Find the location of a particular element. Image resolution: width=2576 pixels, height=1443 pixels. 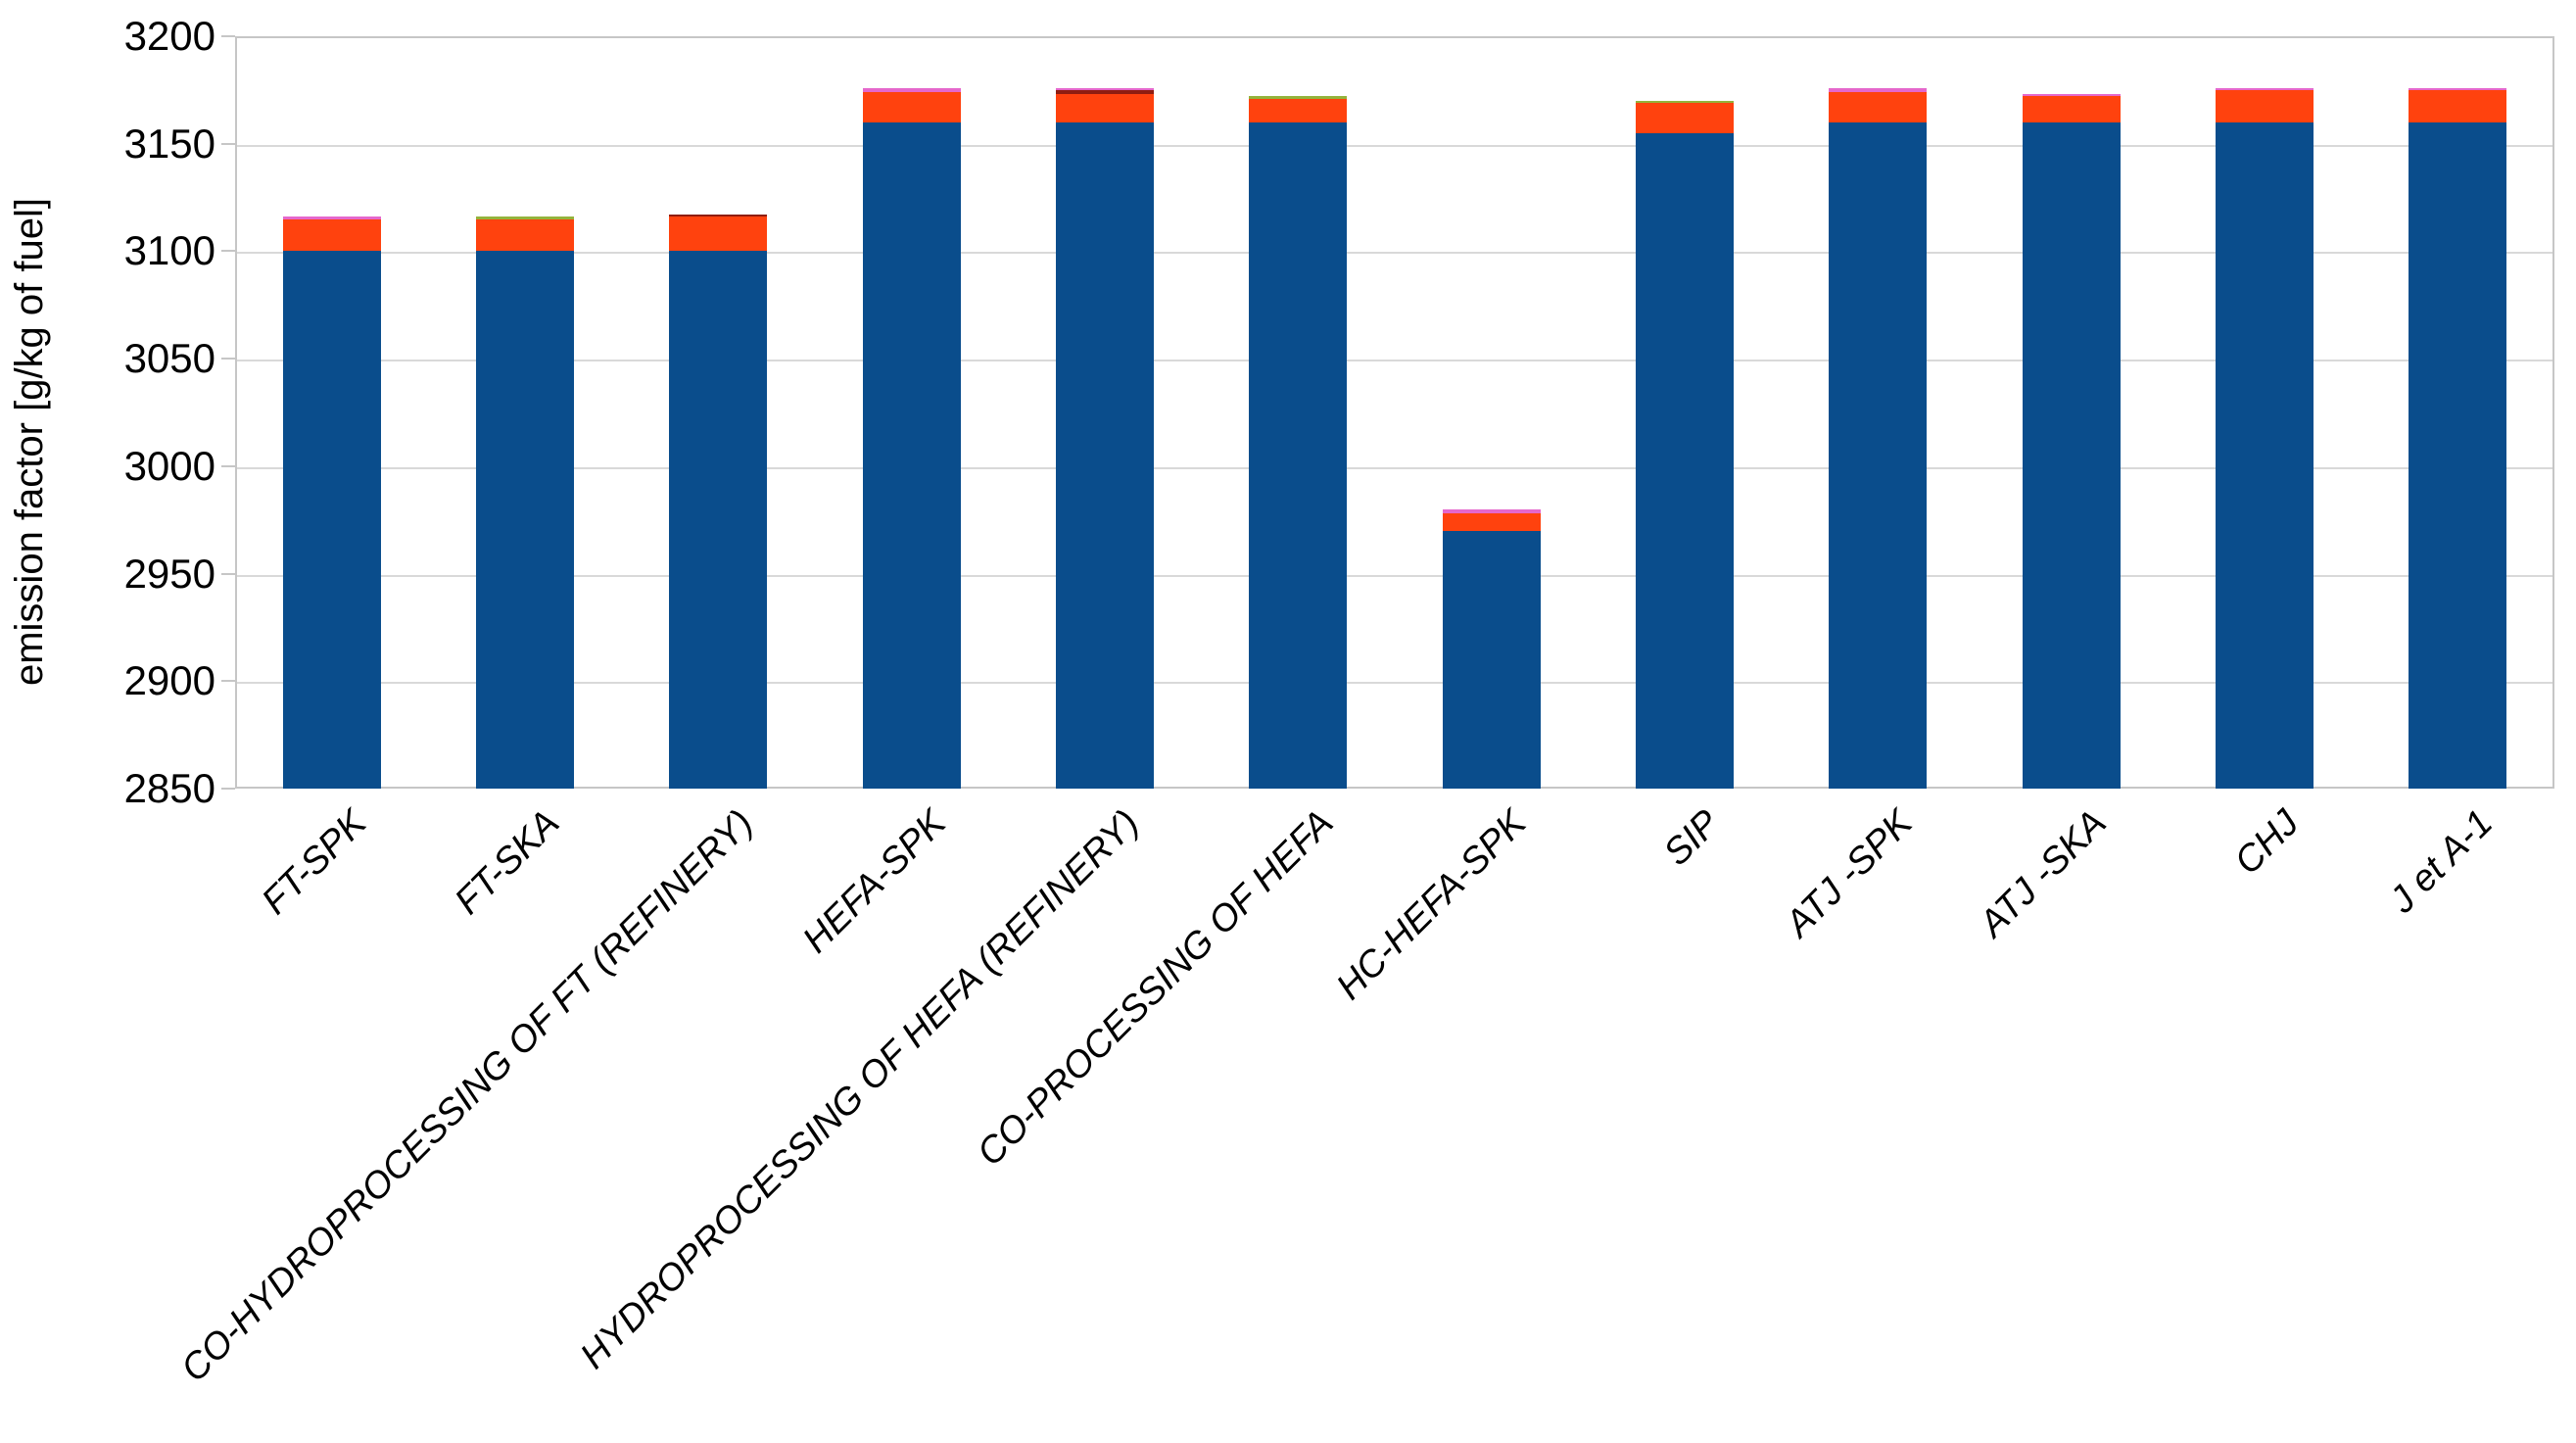

x-category-label: ATJ -SKA is located at coordinates (2043, 873).